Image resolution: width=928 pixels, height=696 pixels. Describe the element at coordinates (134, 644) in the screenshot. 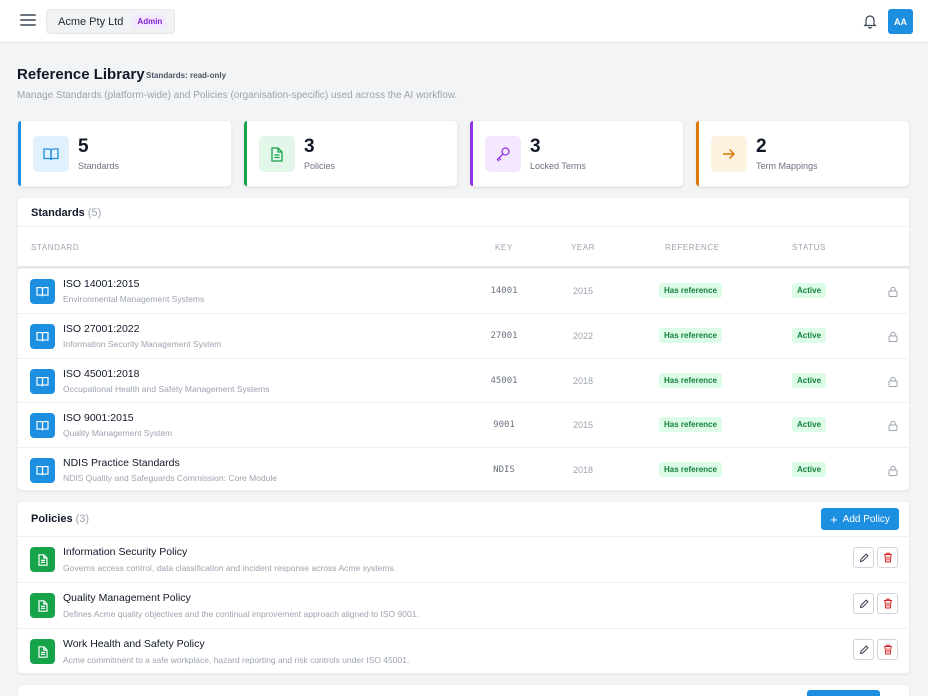

I see `policy-name: Work Health and Safety Policy` at that location.